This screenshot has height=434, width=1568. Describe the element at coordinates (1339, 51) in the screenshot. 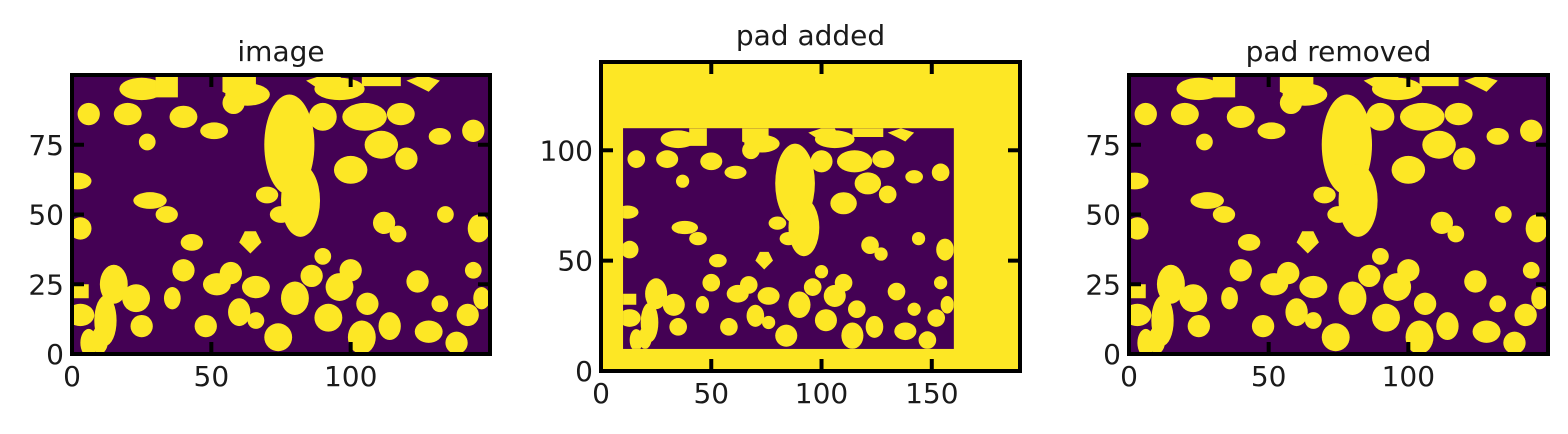

I see `subplot-title: pad removed` at that location.